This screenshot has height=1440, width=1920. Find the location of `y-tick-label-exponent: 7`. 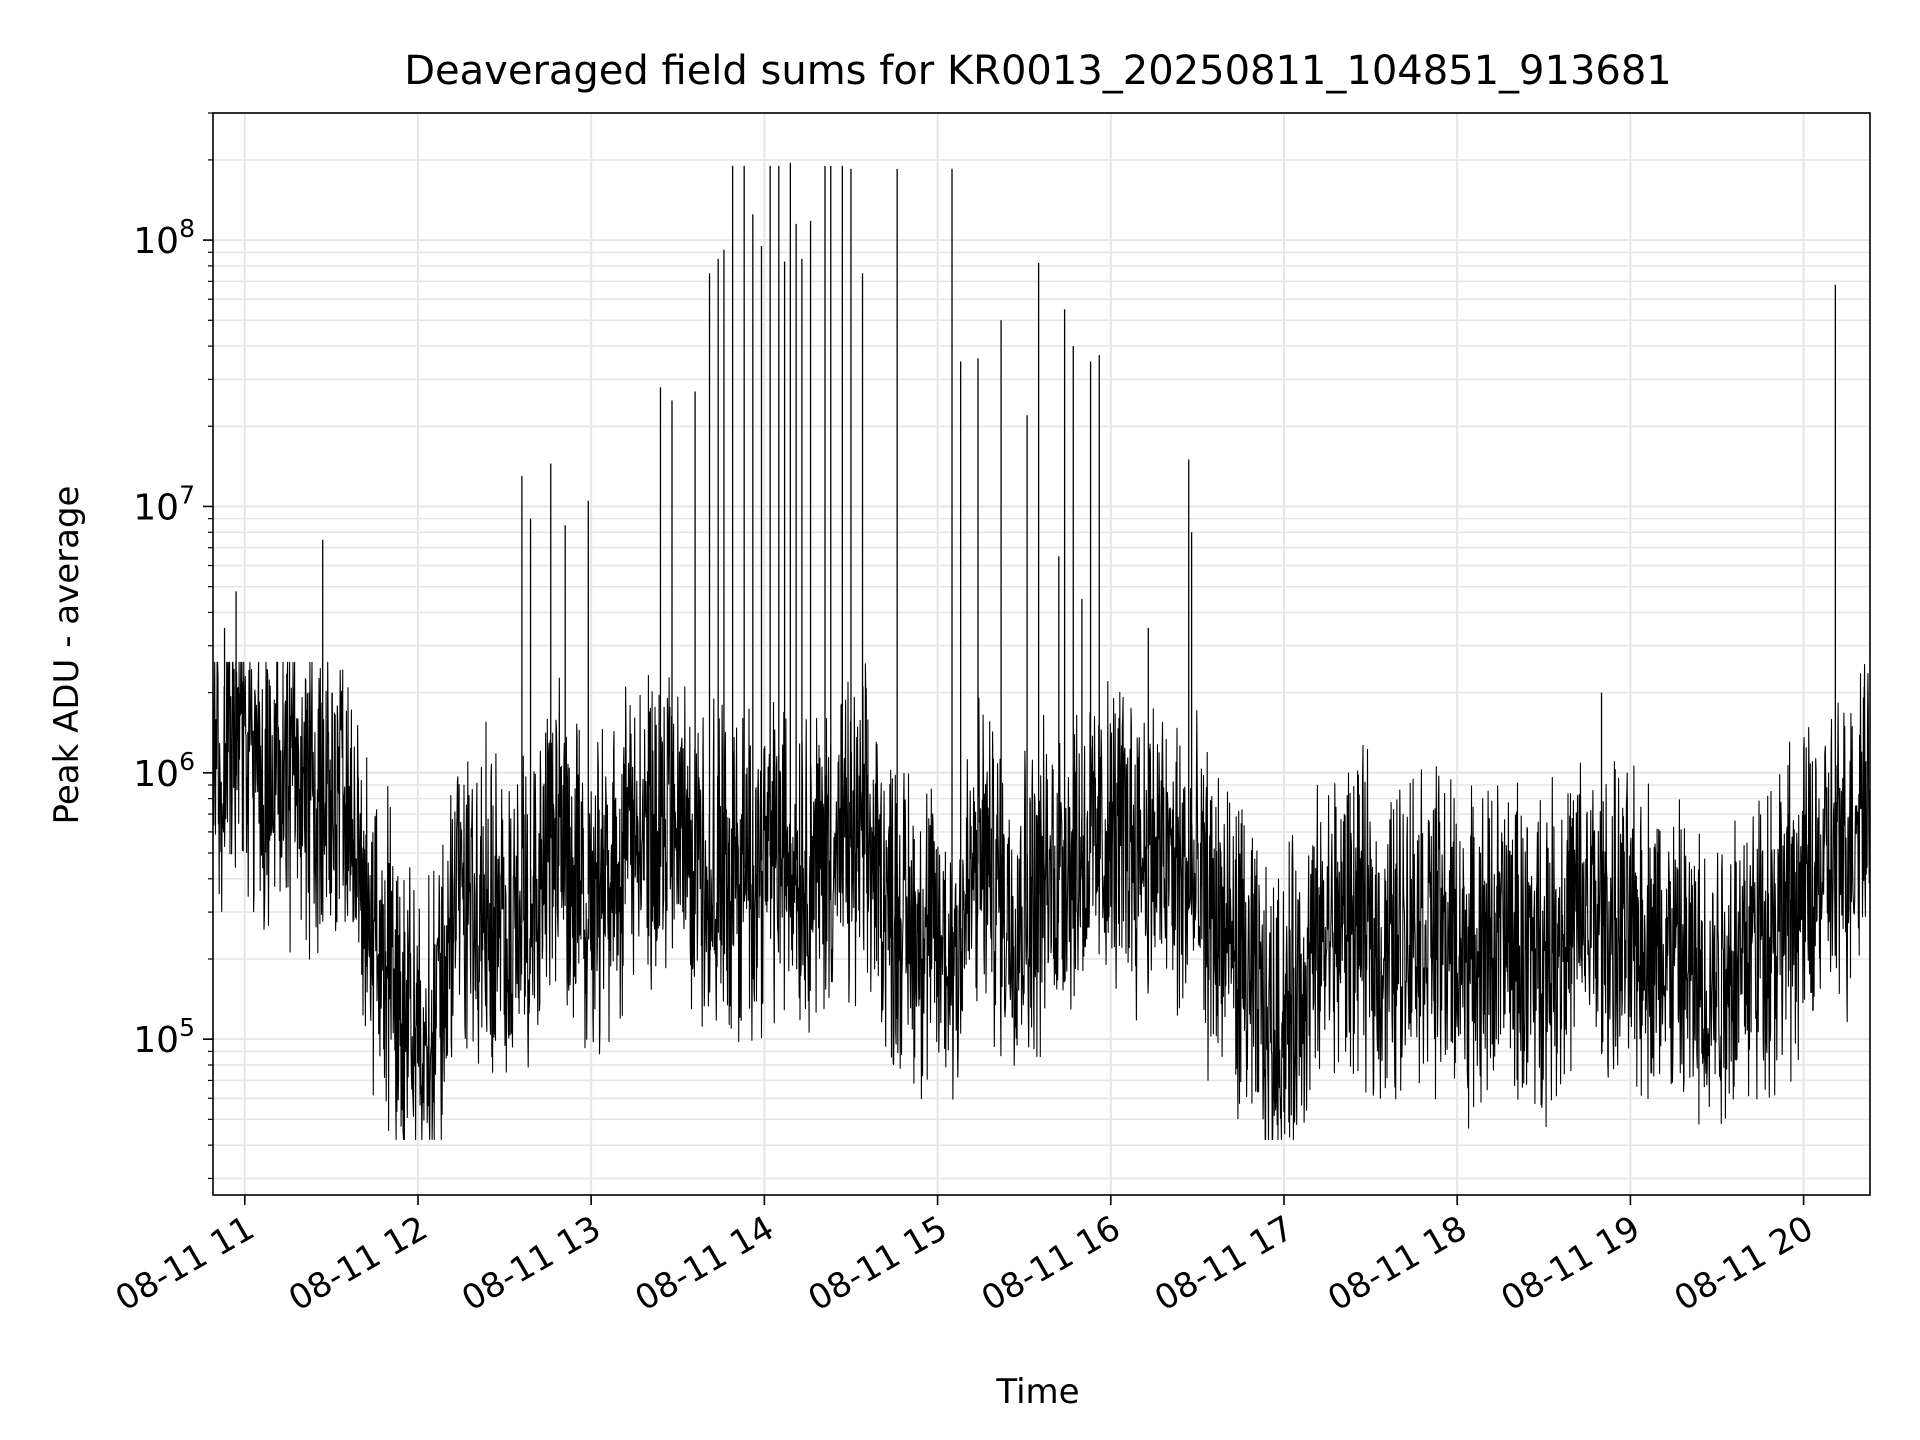

y-tick-label-exponent: 7 is located at coordinates (187, 494).